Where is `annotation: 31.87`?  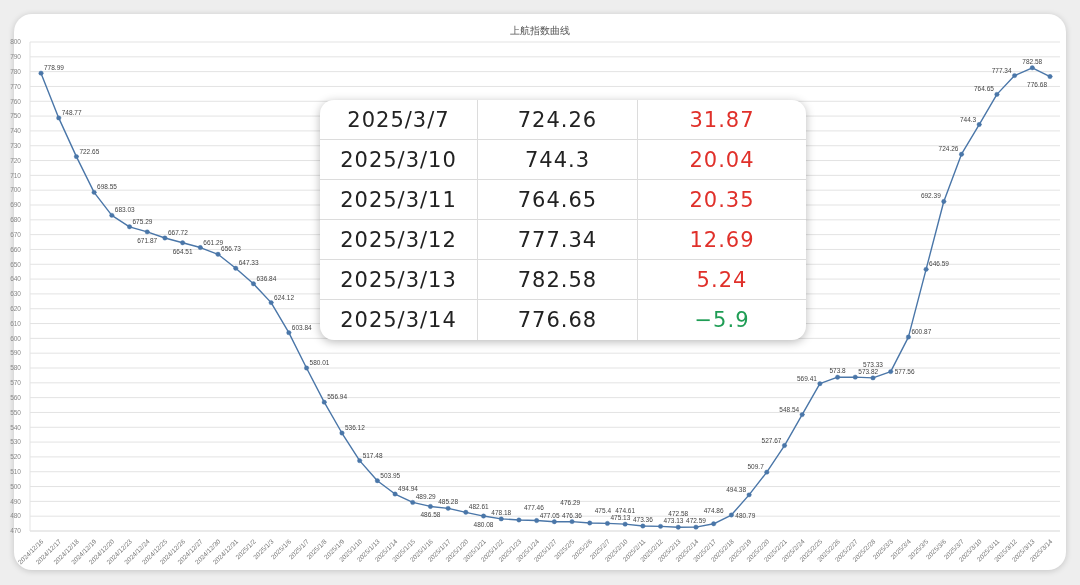 annotation: 31.87 is located at coordinates (722, 120).